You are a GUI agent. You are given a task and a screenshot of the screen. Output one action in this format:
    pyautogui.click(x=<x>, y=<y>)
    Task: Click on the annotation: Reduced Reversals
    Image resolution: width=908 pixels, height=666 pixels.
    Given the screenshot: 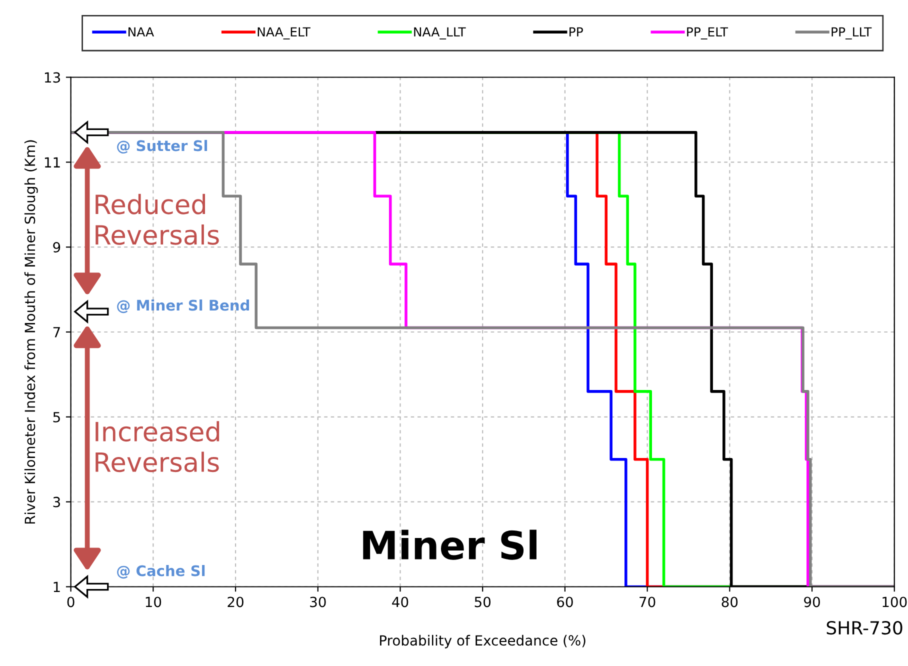 What is the action you would take?
    pyautogui.click(x=157, y=219)
    